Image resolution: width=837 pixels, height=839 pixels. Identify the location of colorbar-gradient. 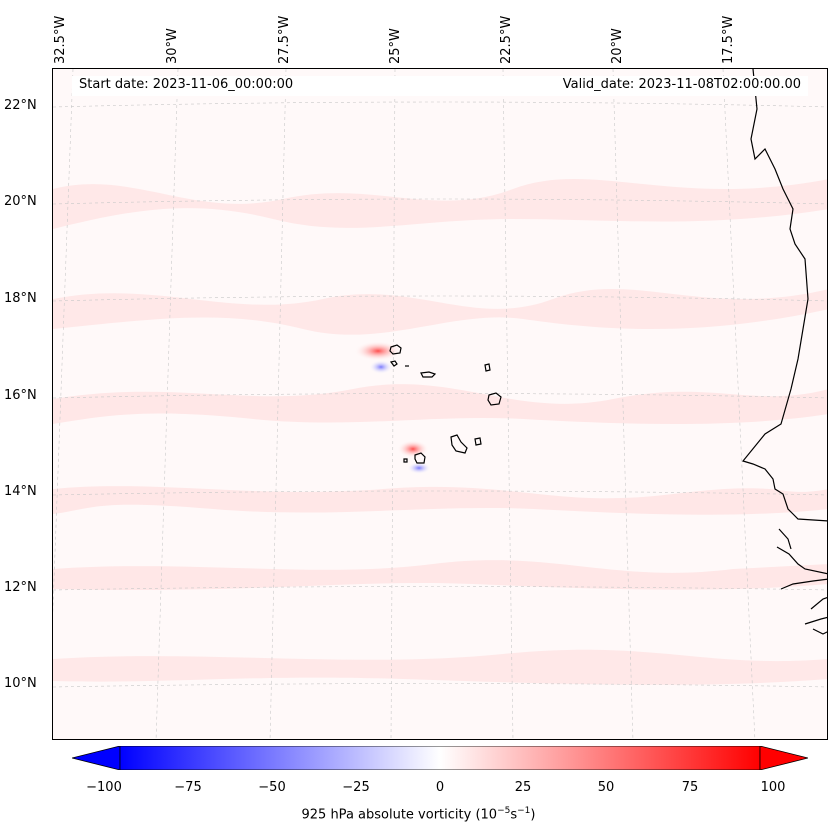
(440, 758).